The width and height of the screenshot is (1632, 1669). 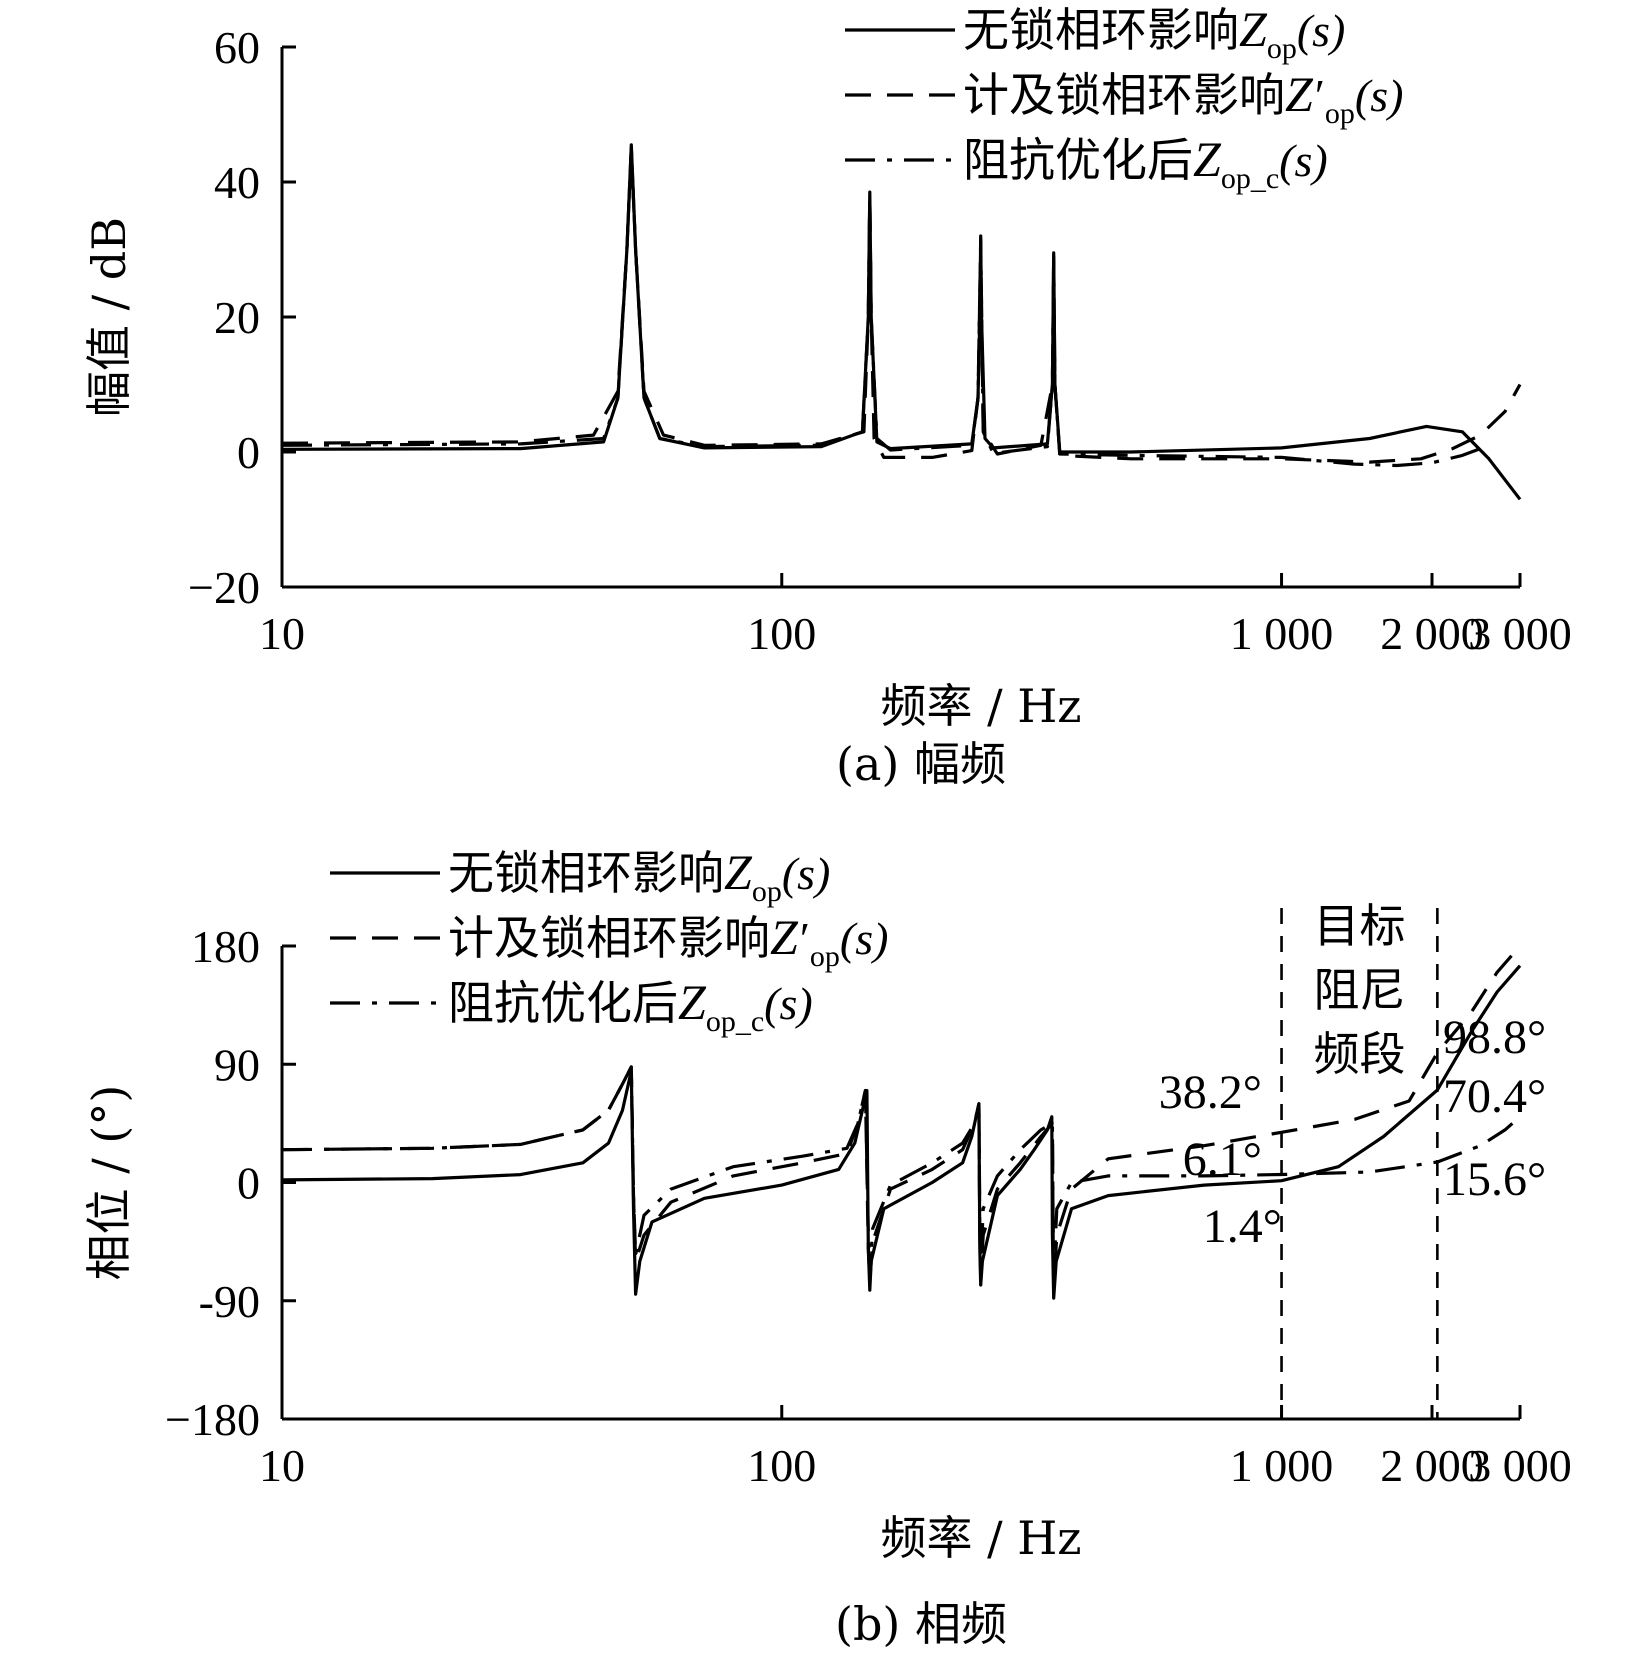 What do you see at coordinates (1359, 926) in the screenshot?
I see `band-label: 目标` at bounding box center [1359, 926].